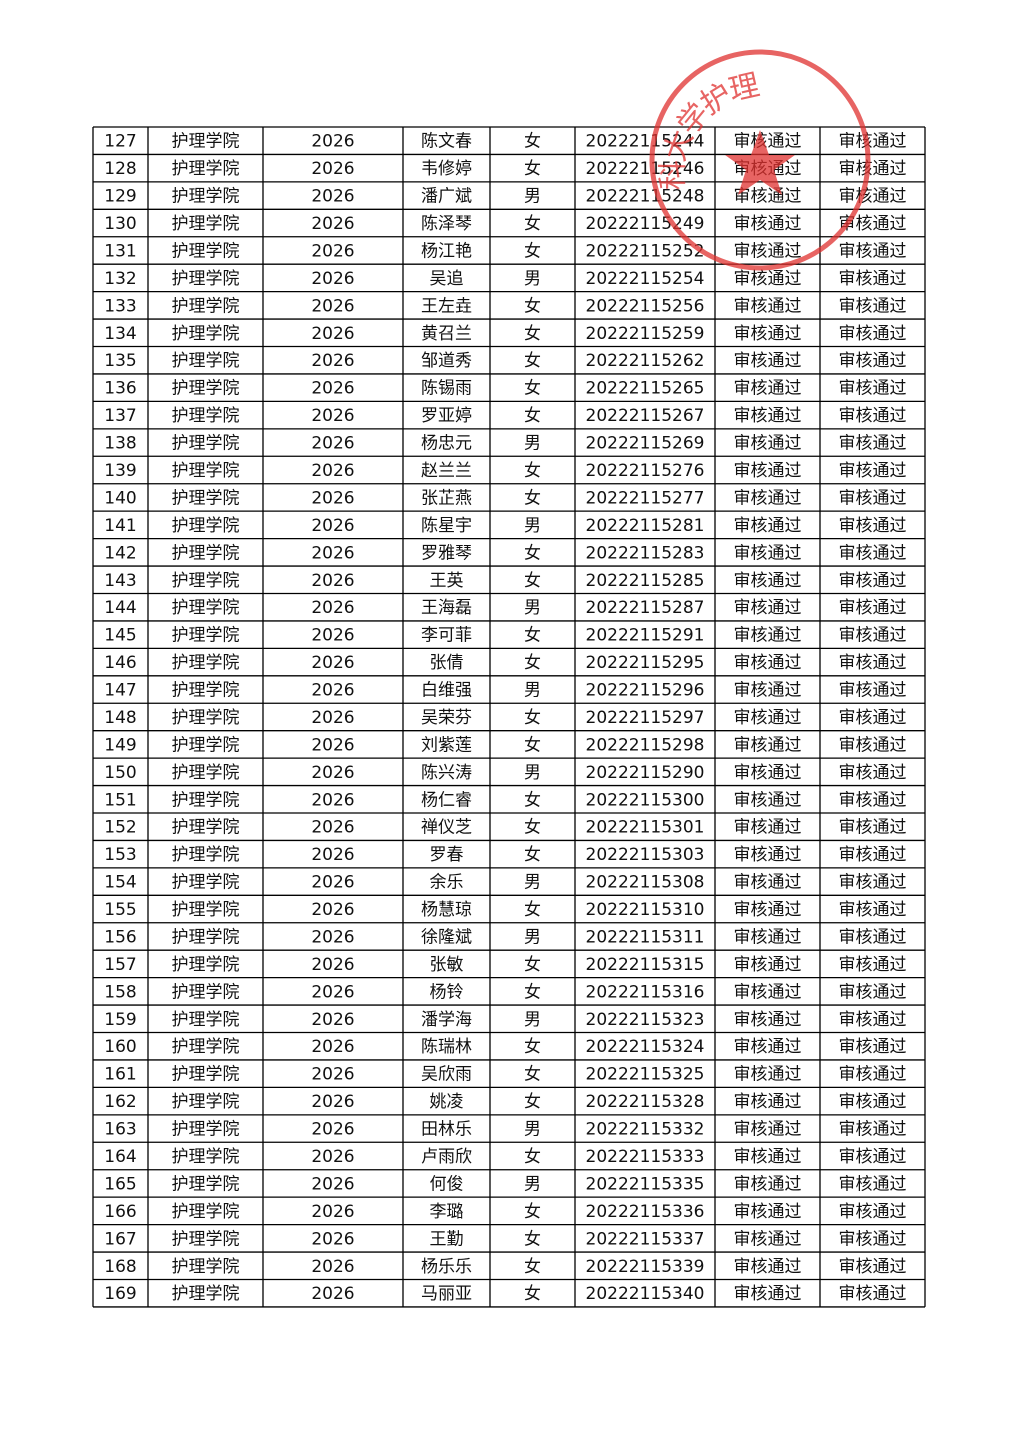  What do you see at coordinates (120, 251) in the screenshot?
I see `cell: 131` at bounding box center [120, 251].